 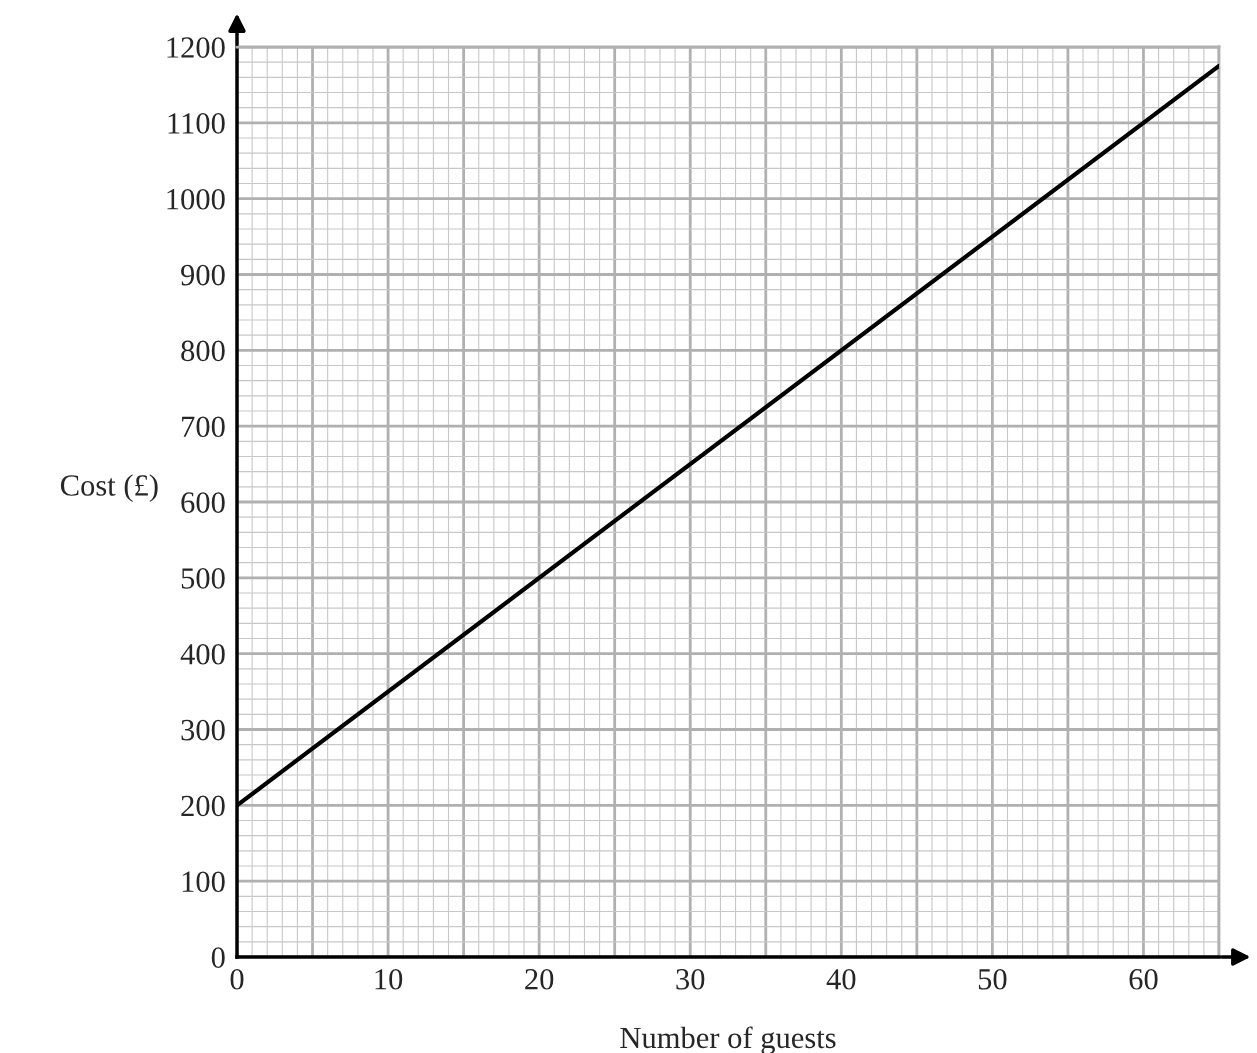 I want to click on y-tick-label: 300, so click(x=203, y=730).